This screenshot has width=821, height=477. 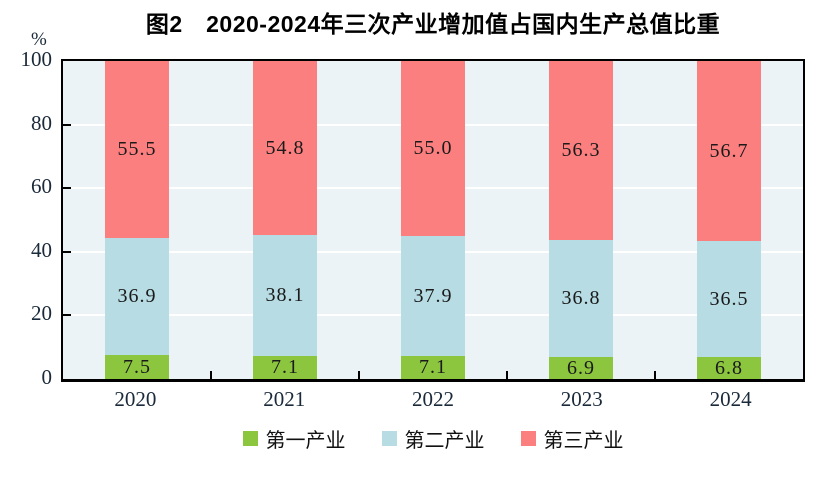 I want to click on bar-value-label: 56.3, so click(x=581, y=150).